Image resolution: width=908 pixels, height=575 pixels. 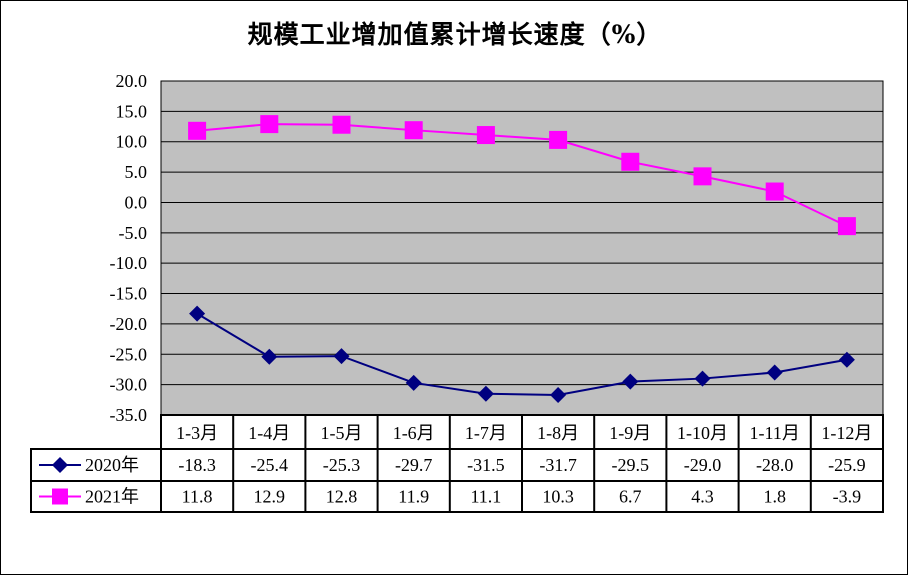 I want to click on y-tick-label: 20.0, so click(x=132, y=81).